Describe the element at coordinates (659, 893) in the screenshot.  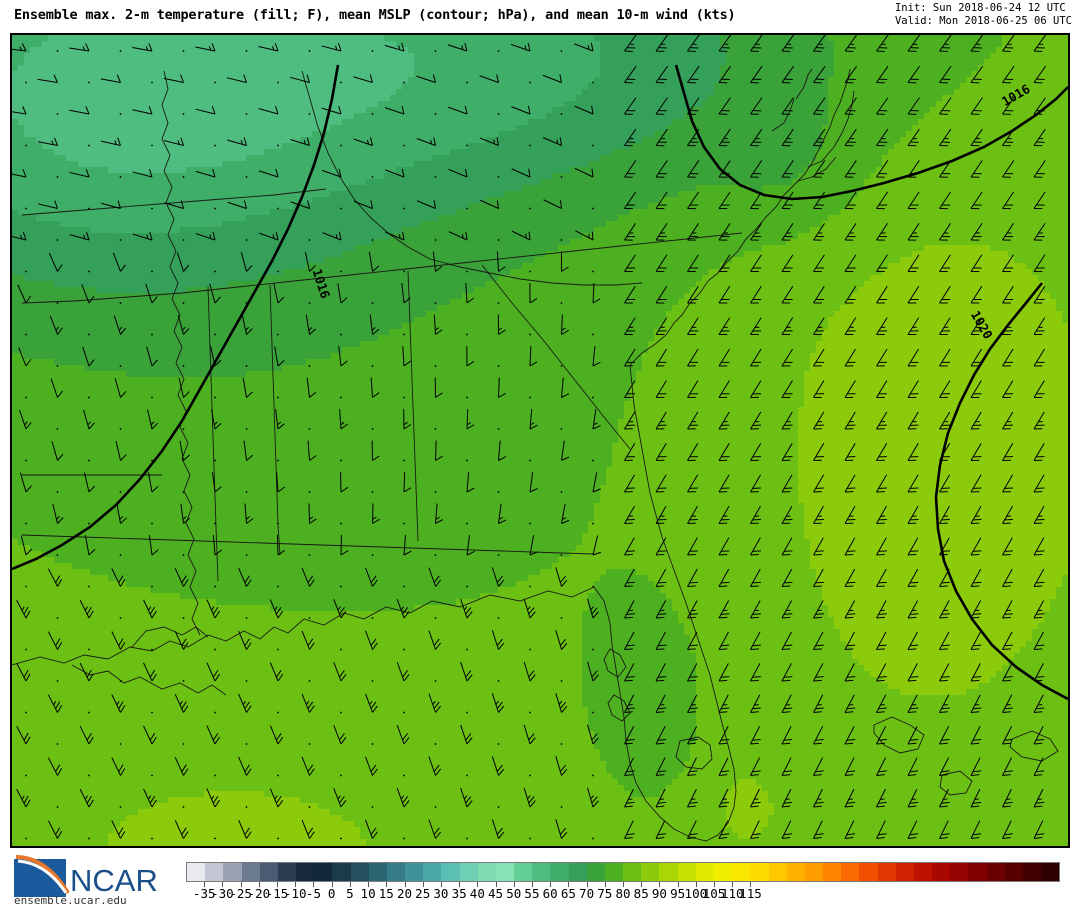
I see `colorbar-tick-label: 90` at that location.